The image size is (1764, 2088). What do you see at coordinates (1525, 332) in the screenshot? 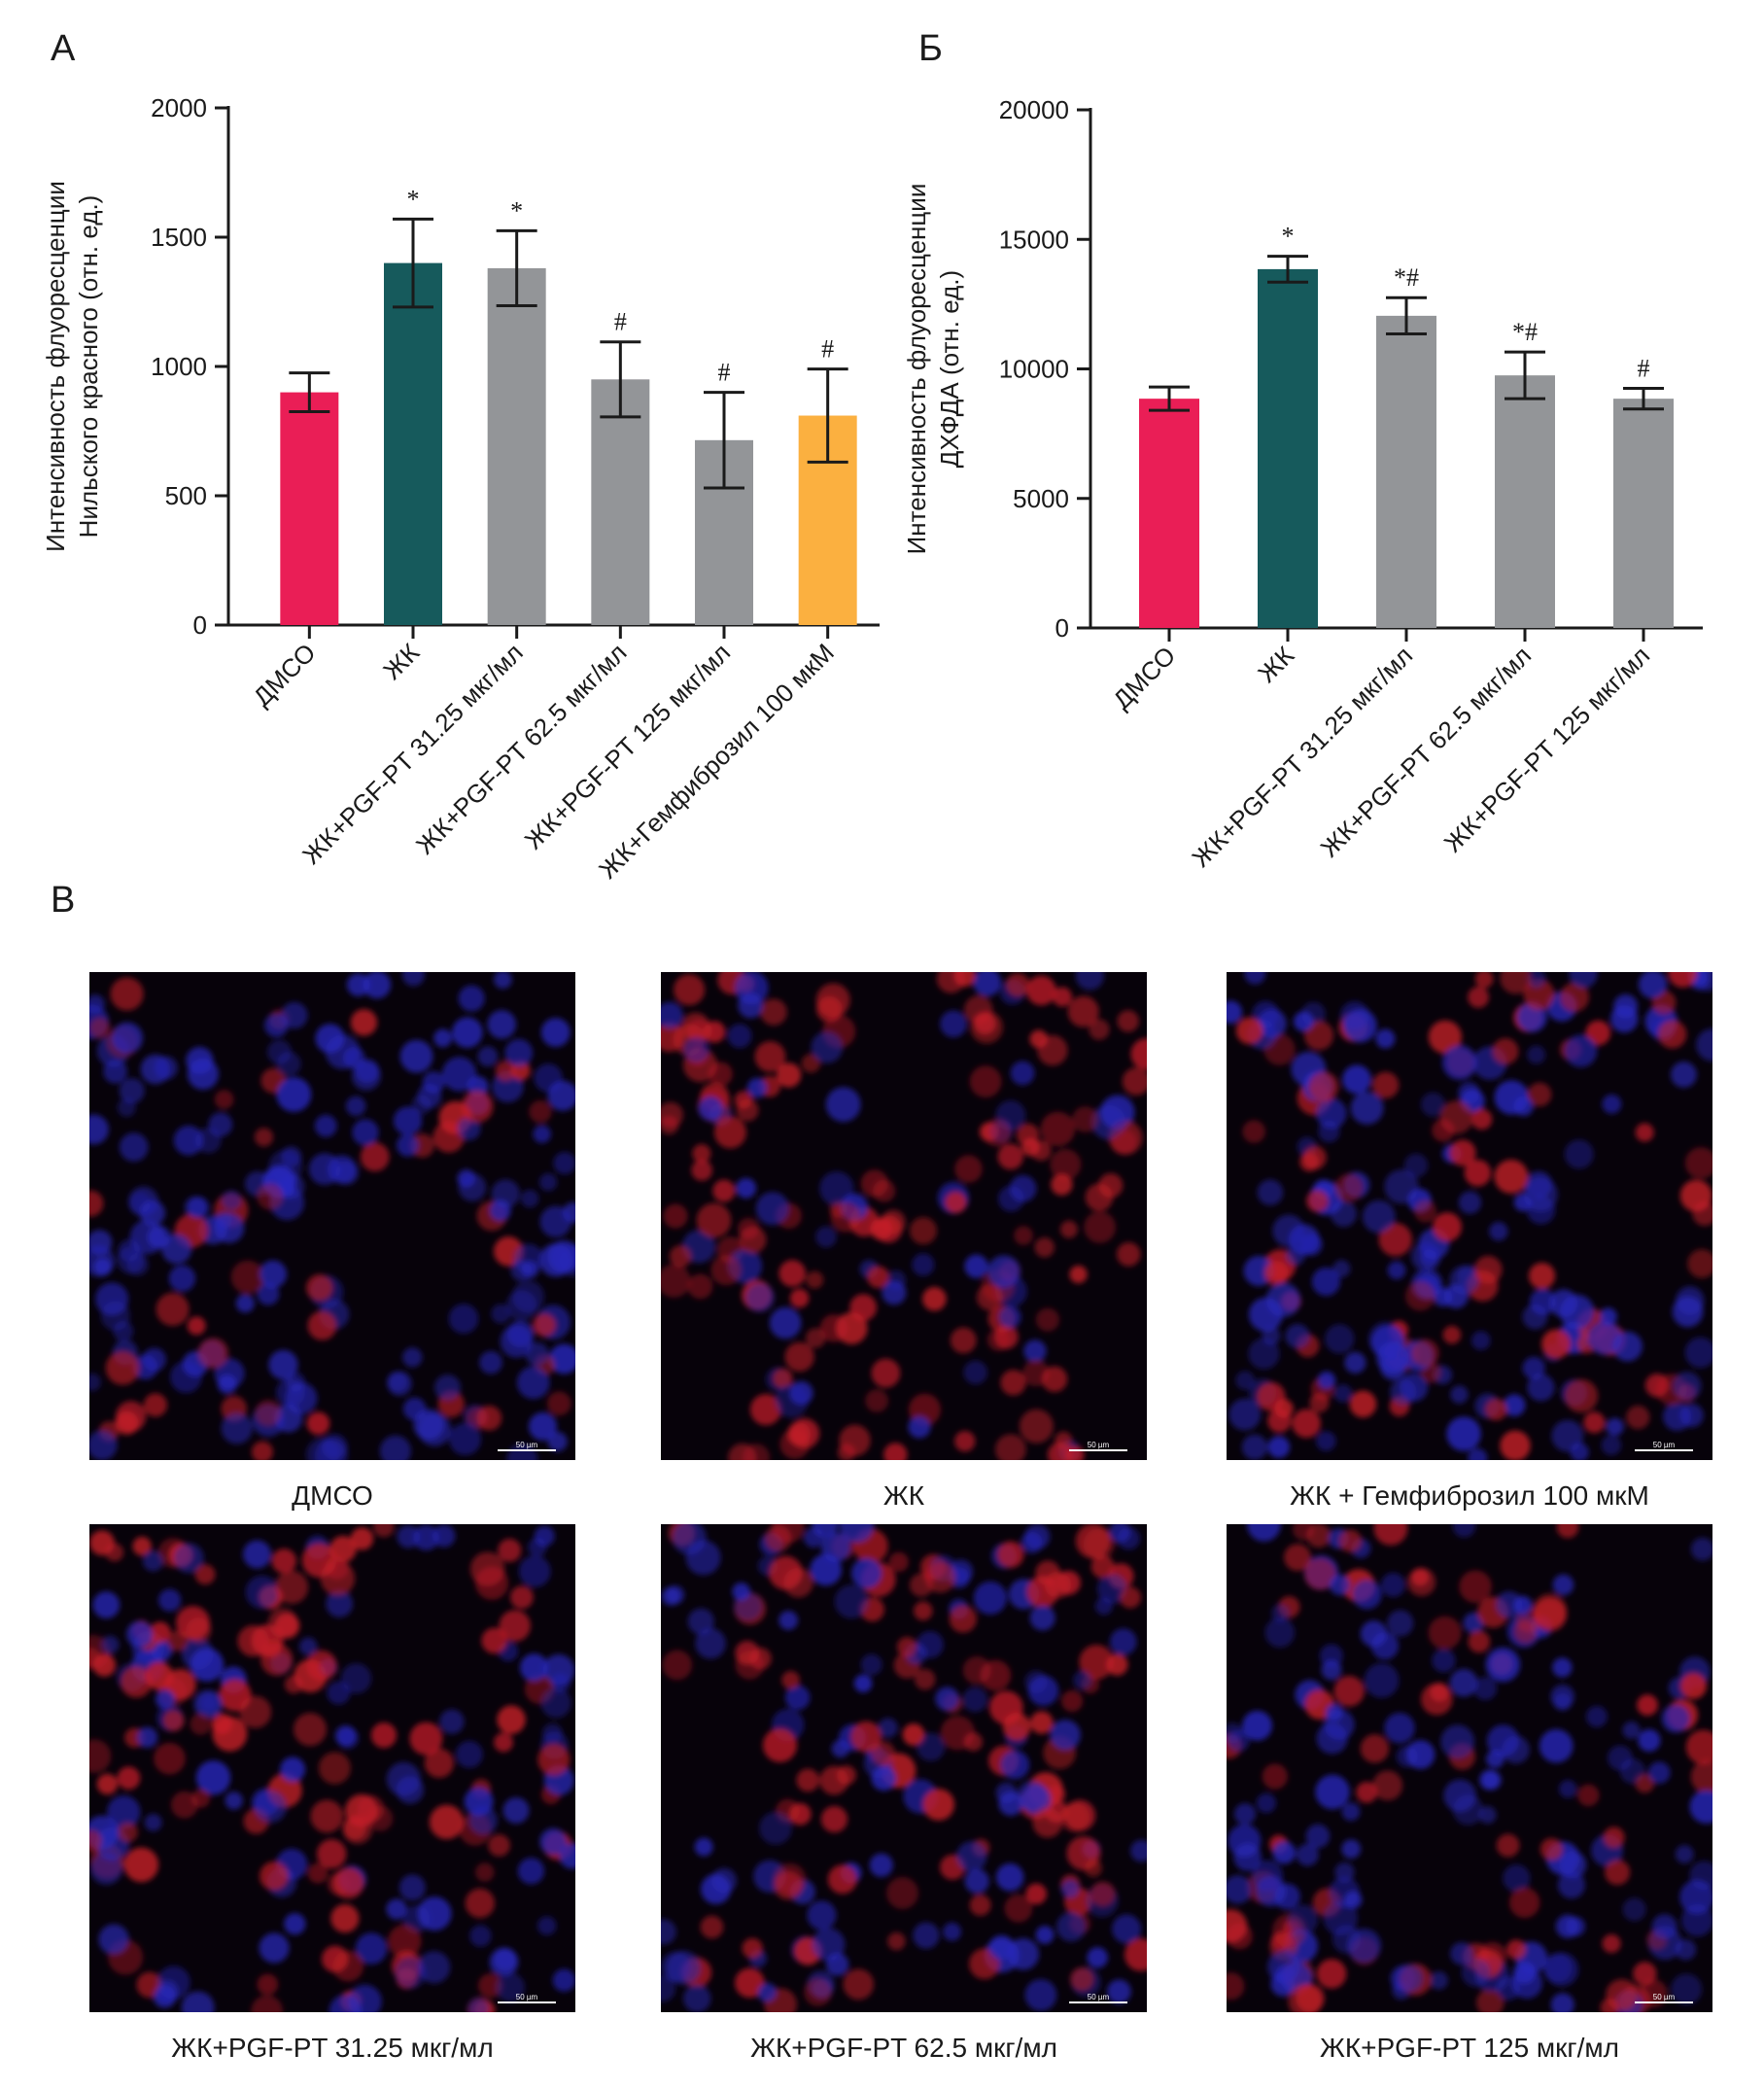
I see `significance-marker: *#` at bounding box center [1525, 332].